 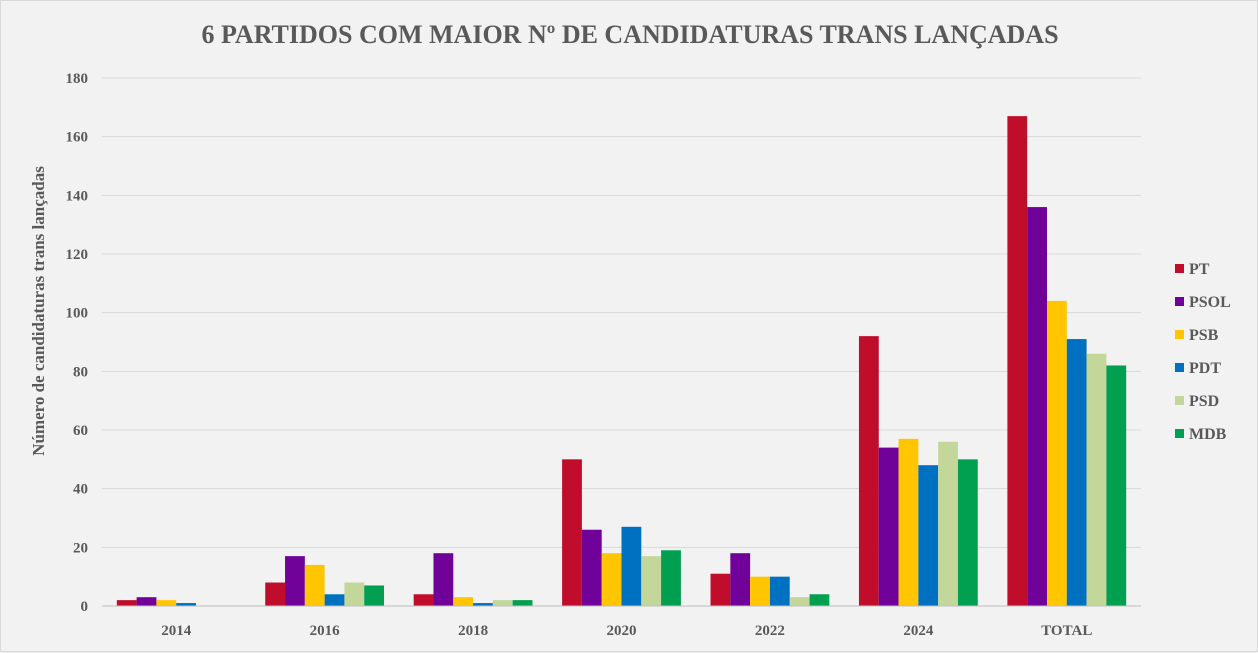 I want to click on x-tick-label: TOTAL, so click(x=1066, y=631).